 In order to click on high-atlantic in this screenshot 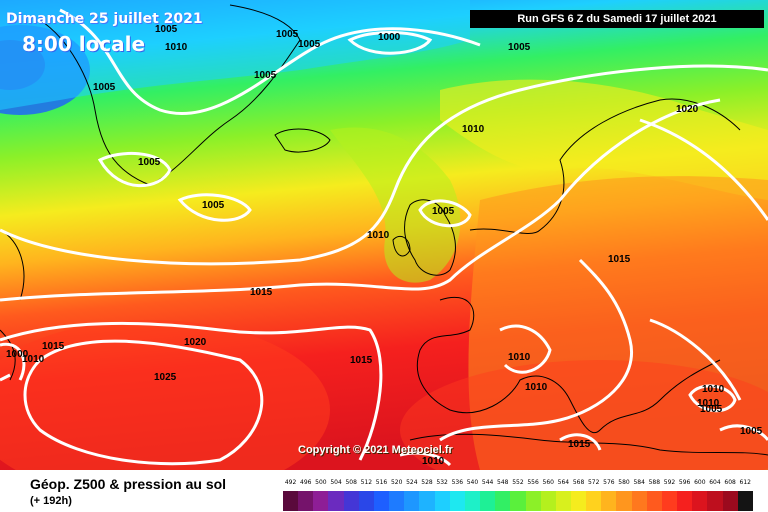, I will do `click(165, 395)`.